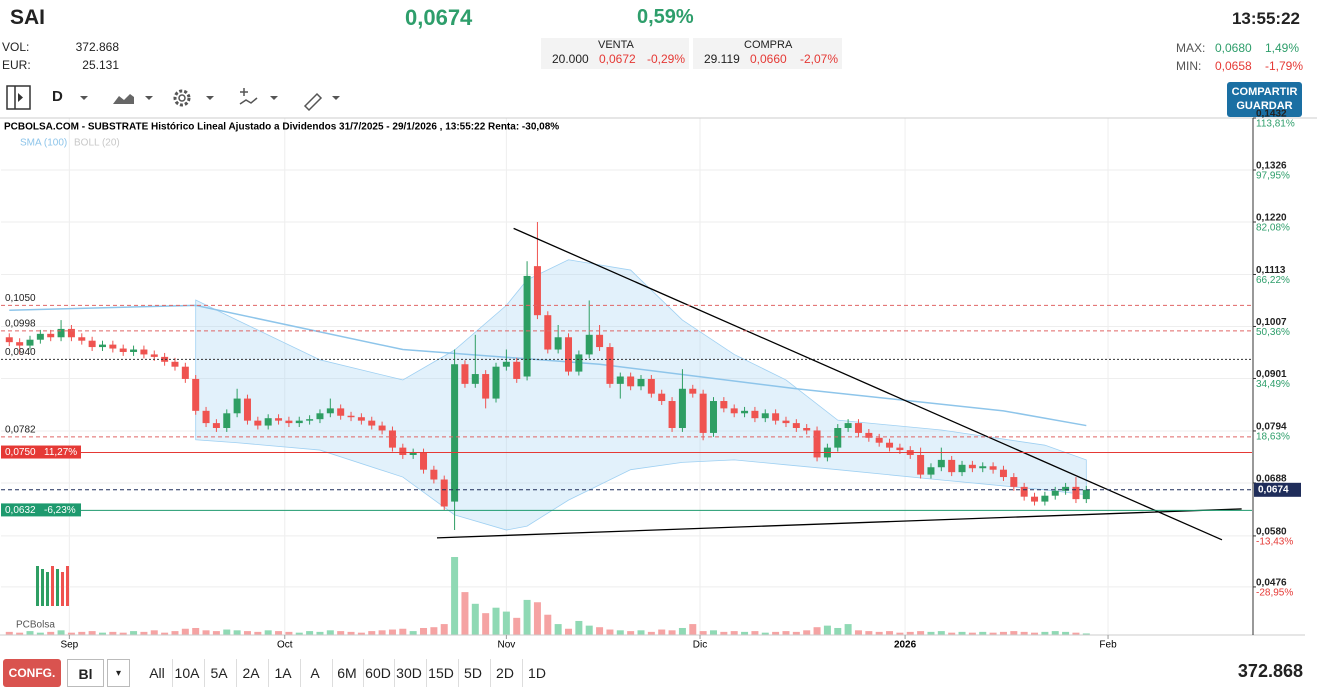 This screenshot has width=1317, height=693. Describe the element at coordinates (666, 59) in the screenshot. I see `venta-pct: -0,29%` at that location.